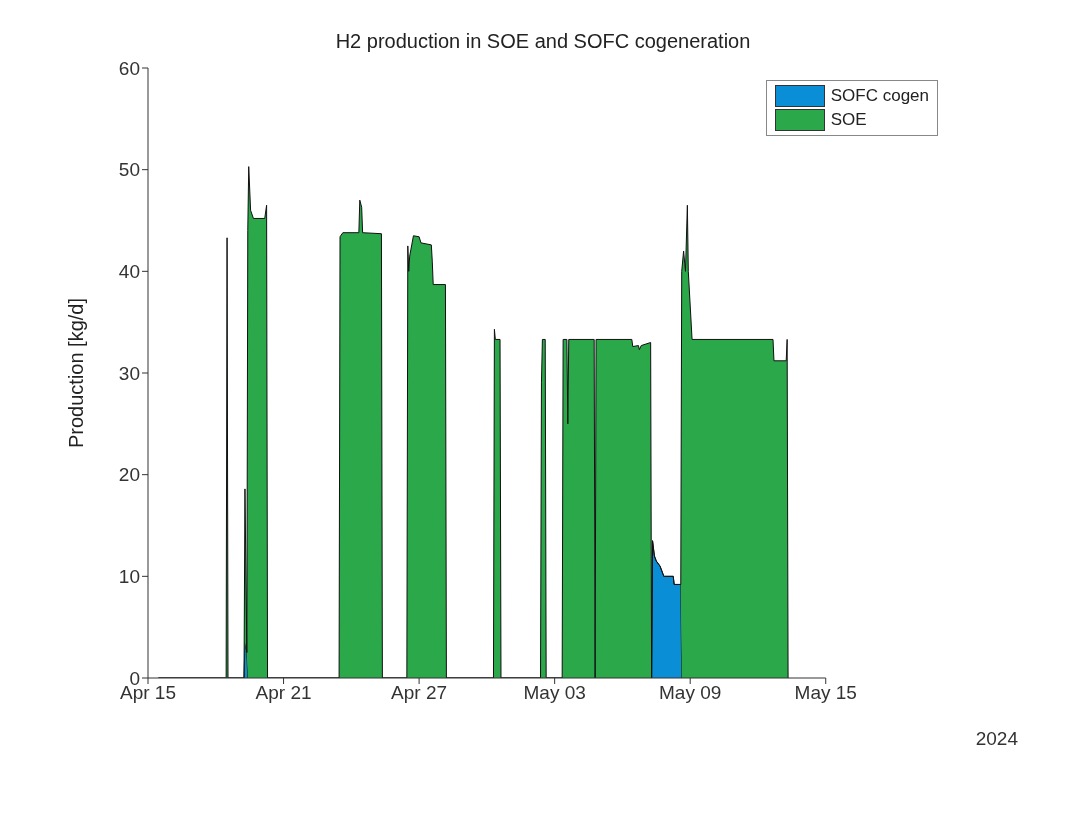  Describe the element at coordinates (996, 739) in the screenshot. I see `text: 2024` at that location.